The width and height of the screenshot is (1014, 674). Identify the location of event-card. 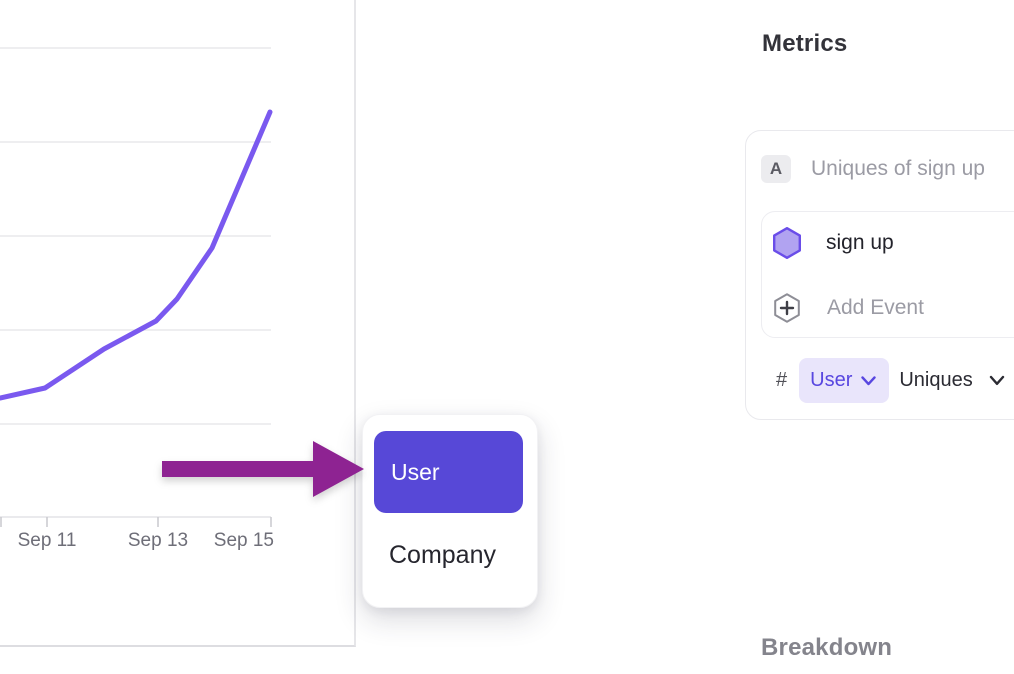
(887, 274).